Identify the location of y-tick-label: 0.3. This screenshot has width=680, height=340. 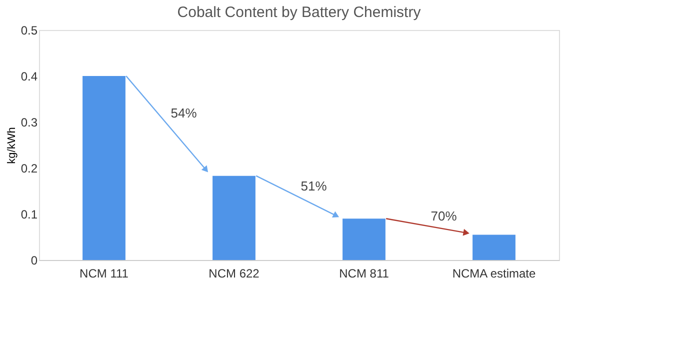
(29, 123).